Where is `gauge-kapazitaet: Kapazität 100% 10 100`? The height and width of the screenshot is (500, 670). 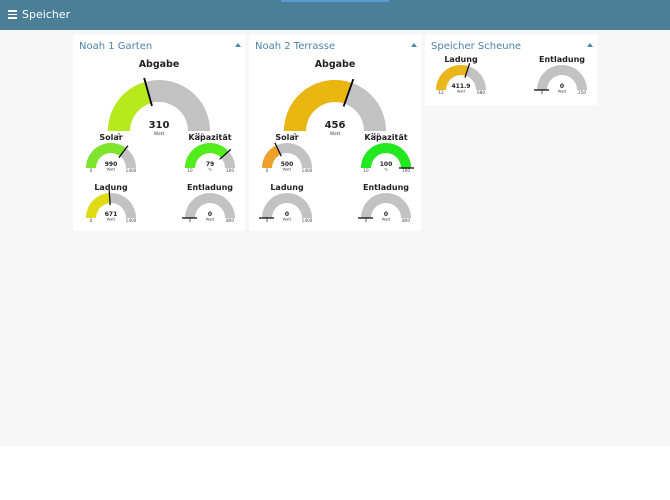 gauge-kapazitaet: Kapazität 100% 10 100 is located at coordinates (387, 153).